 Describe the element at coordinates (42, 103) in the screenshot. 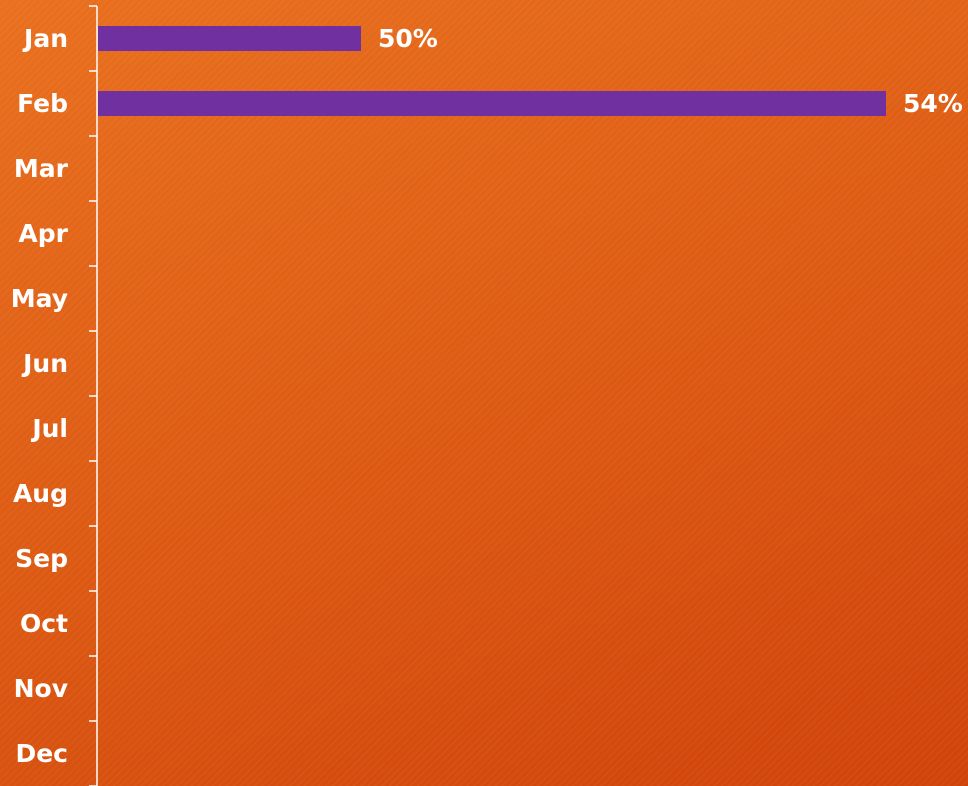

I see `category-label-feb: Feb` at that location.